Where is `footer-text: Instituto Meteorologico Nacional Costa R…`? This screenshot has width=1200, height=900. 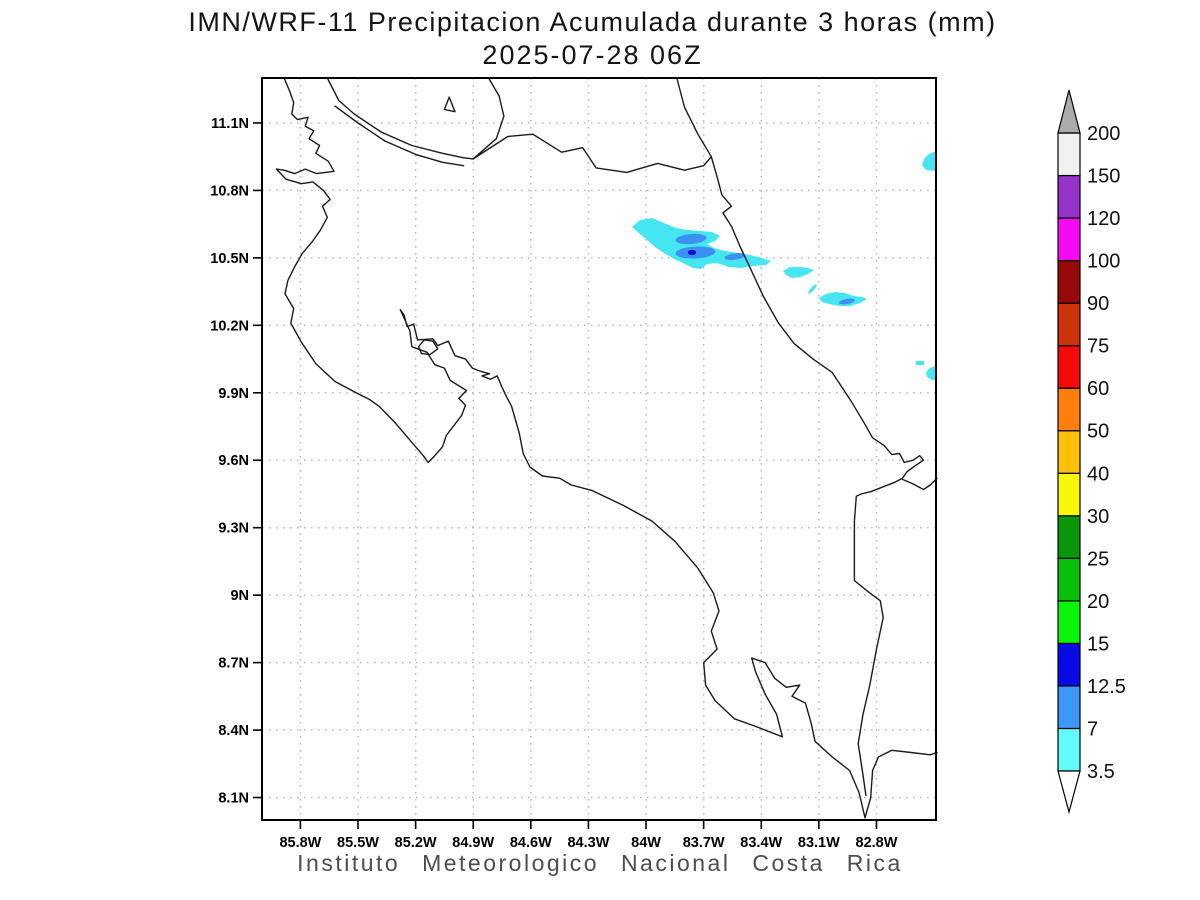
footer-text: Instituto Meteorologico Nacional Costa R… is located at coordinates (600, 863).